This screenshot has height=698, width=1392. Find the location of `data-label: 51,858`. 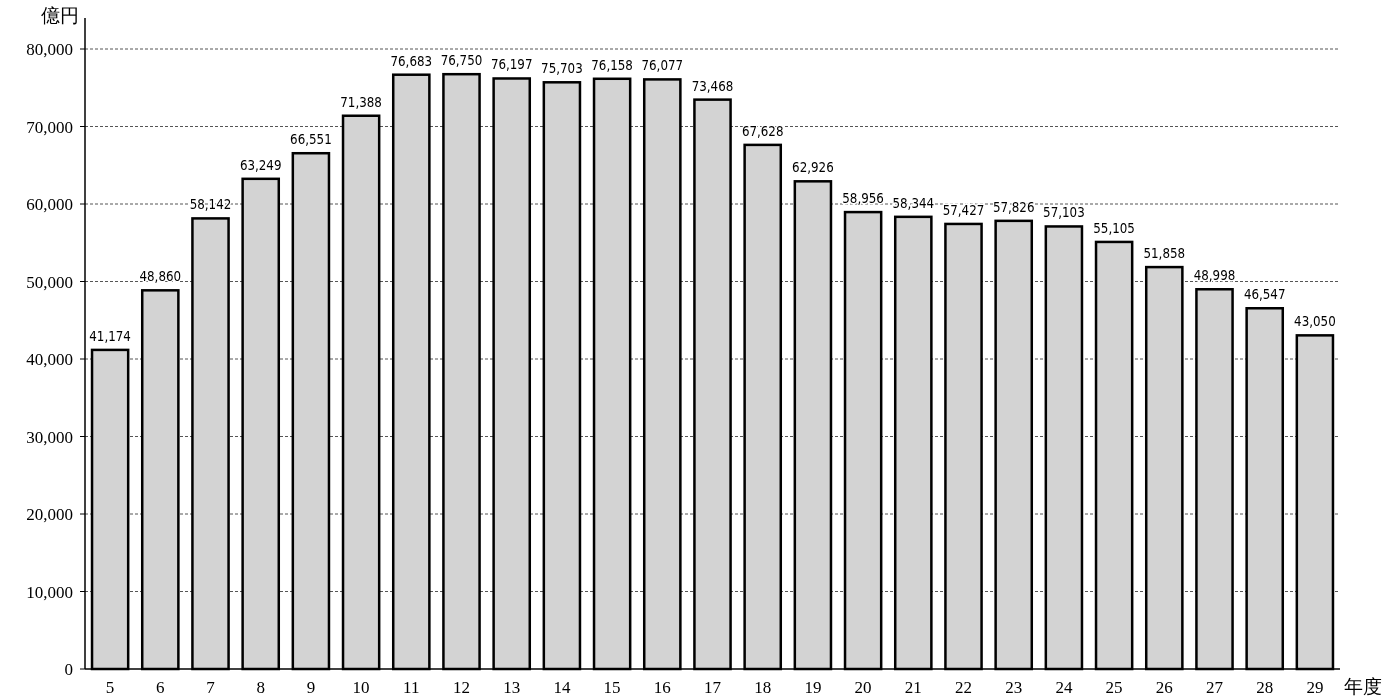

data-label: 51,858 is located at coordinates (1164, 253).